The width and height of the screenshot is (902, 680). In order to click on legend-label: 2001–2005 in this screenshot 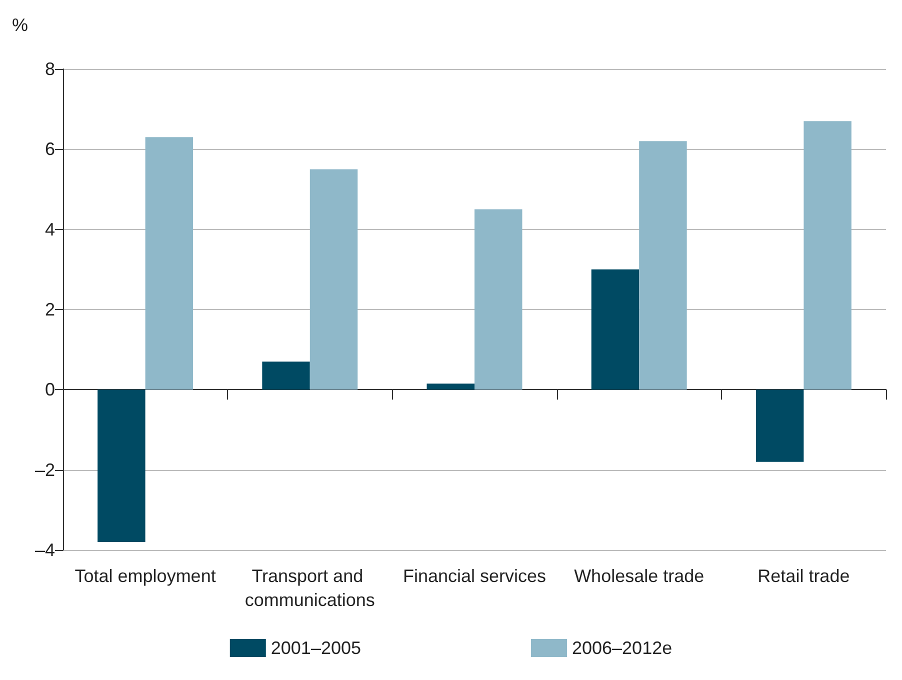, I will do `click(316, 648)`.